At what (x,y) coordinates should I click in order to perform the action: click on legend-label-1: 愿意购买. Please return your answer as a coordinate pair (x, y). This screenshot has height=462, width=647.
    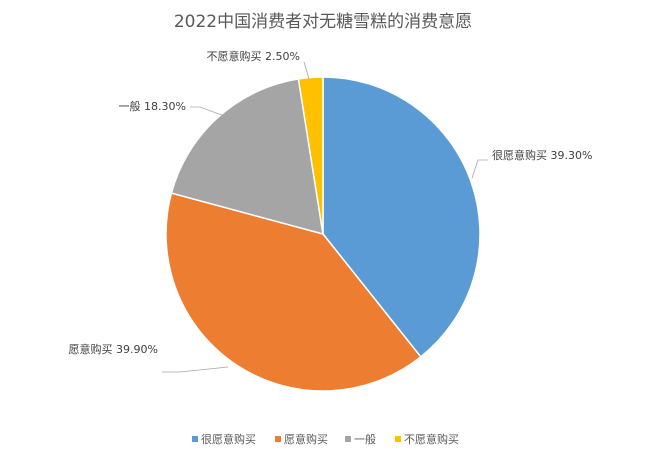
    Looking at the image, I should click on (306, 439).